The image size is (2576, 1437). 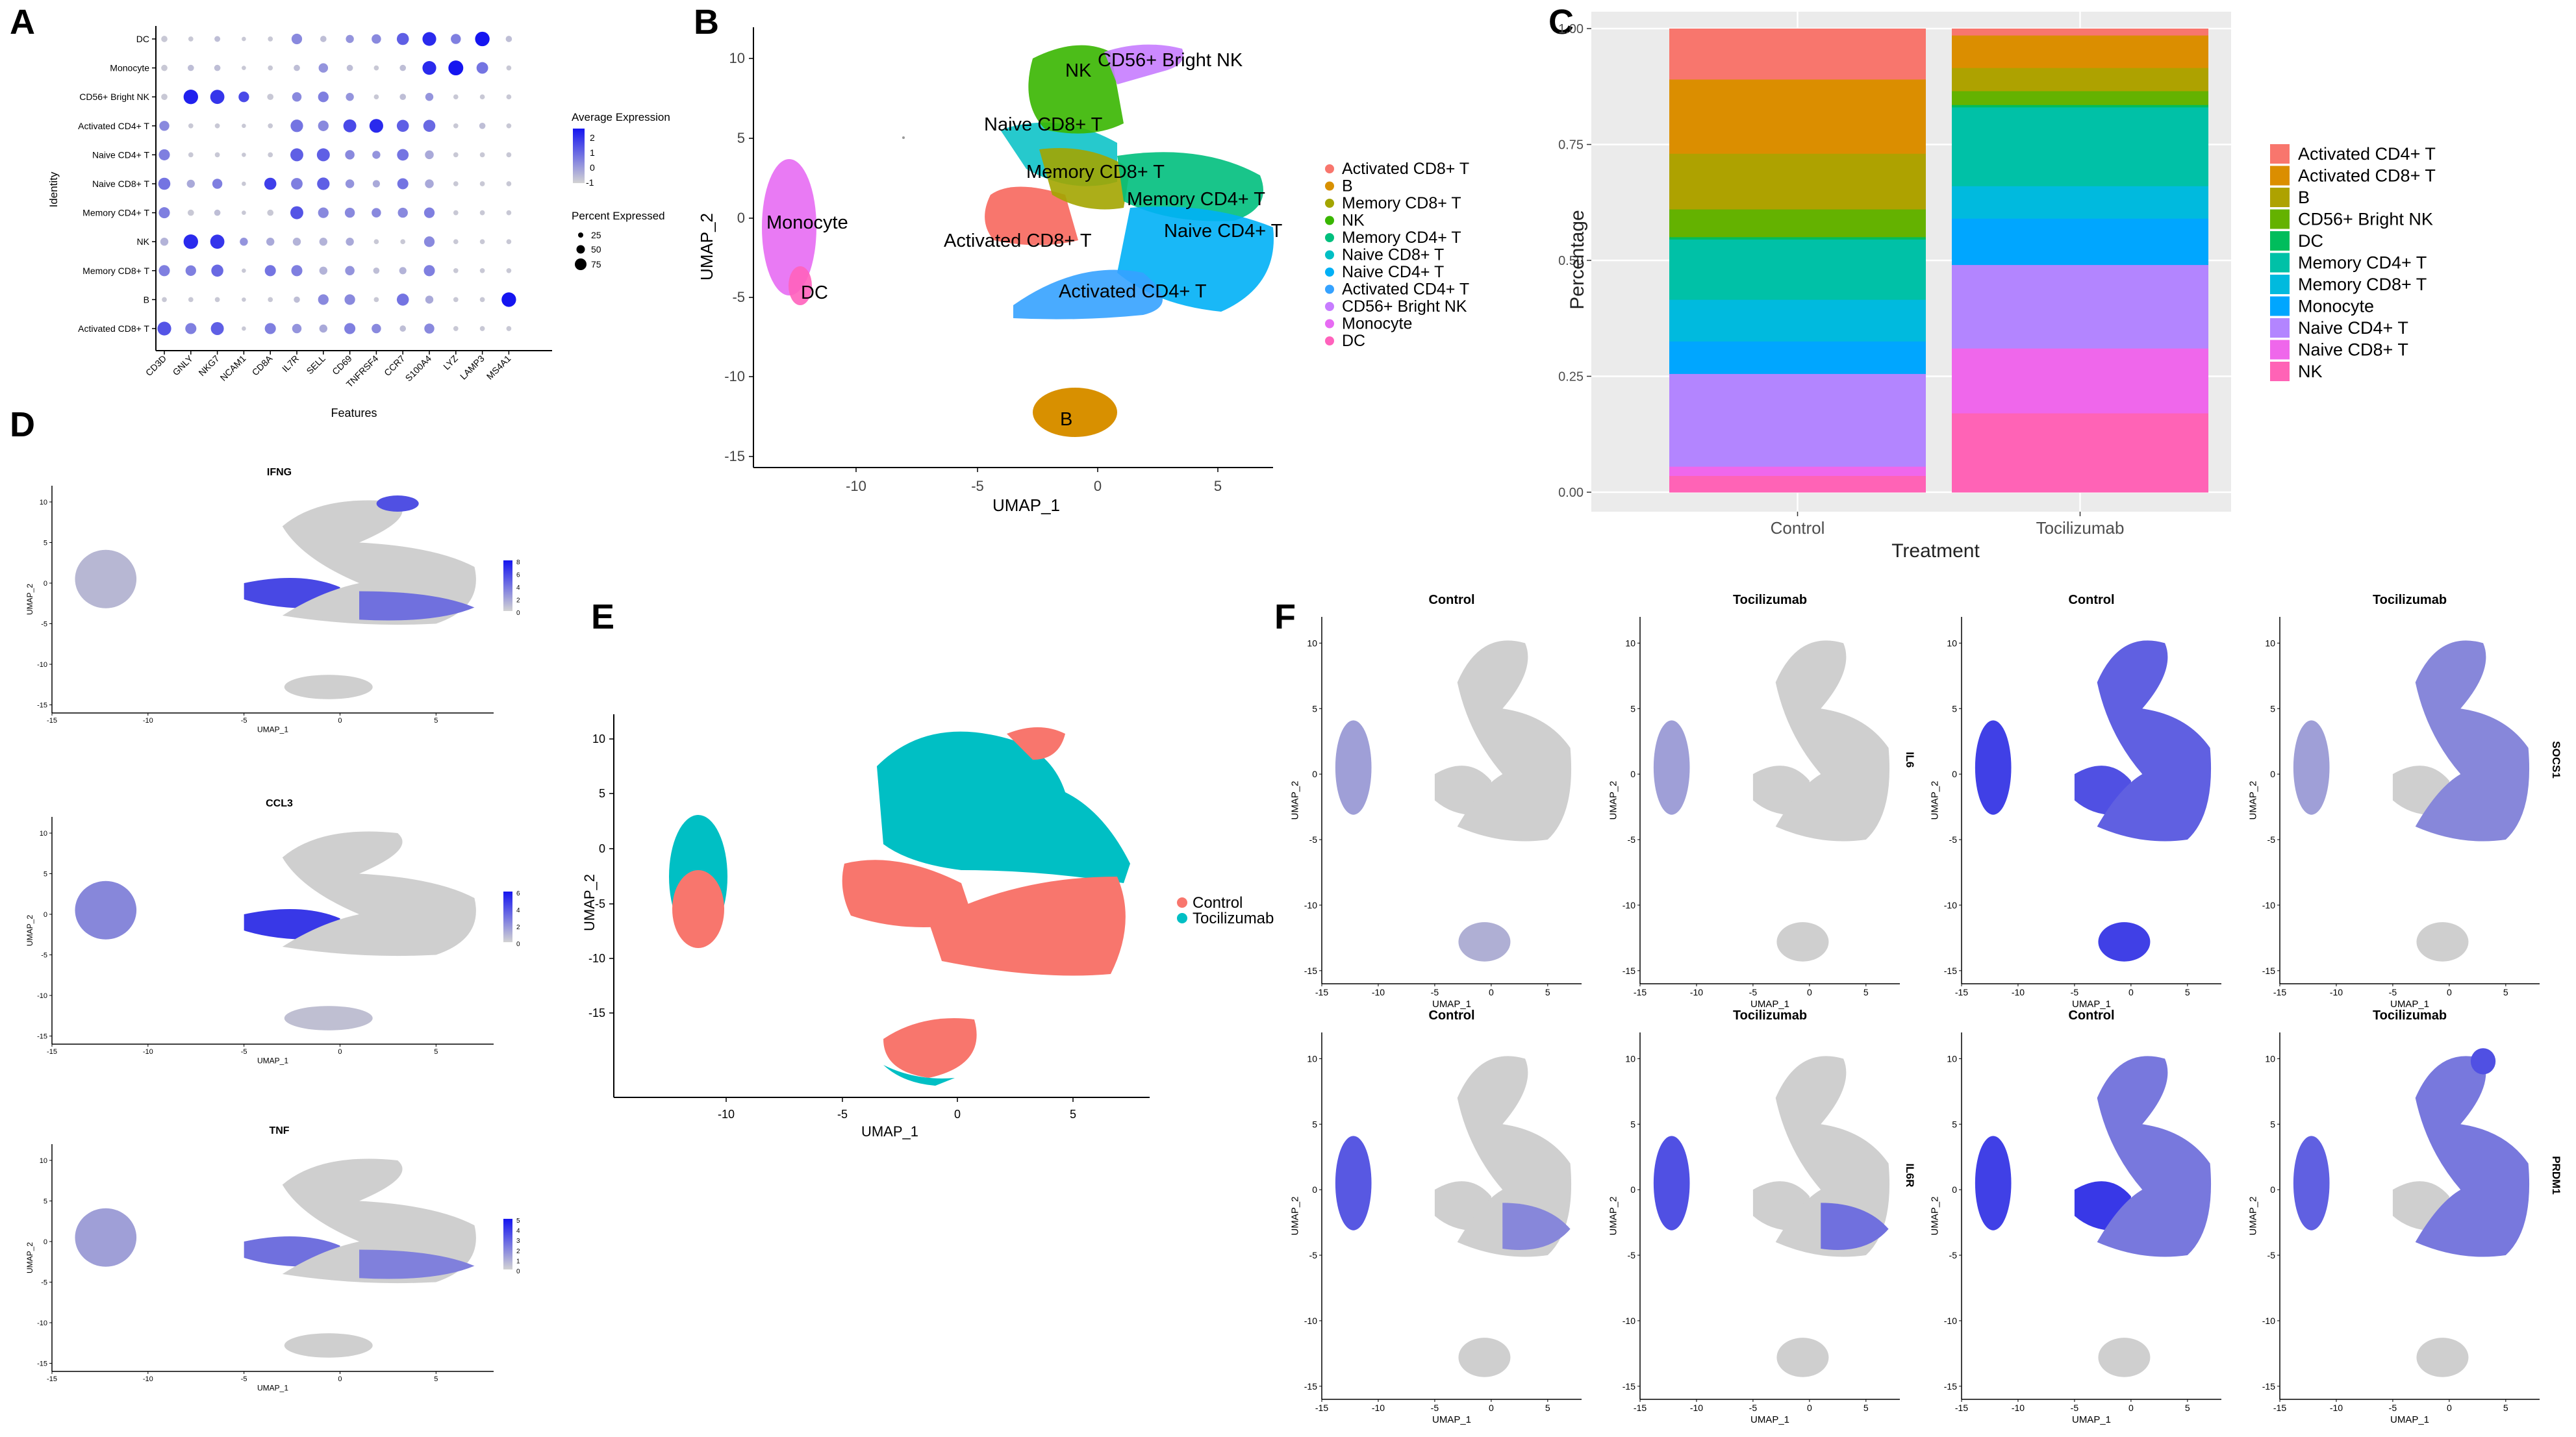 I want to click on dot-b-tnfrsf4, so click(x=376, y=300).